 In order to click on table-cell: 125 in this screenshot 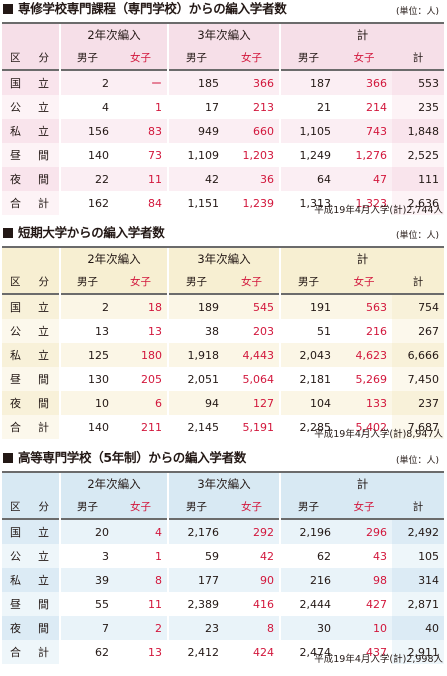, I will do `click(86, 355)`.